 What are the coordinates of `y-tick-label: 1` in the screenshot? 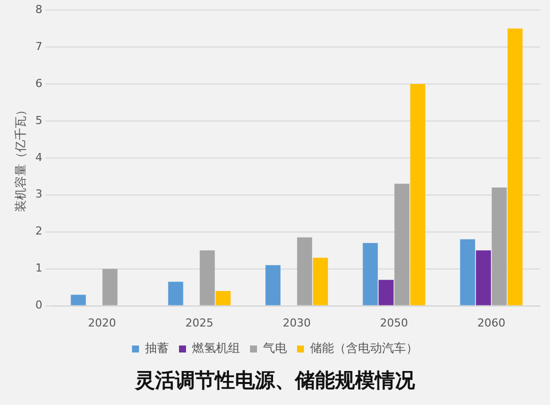 It's located at (38, 268).